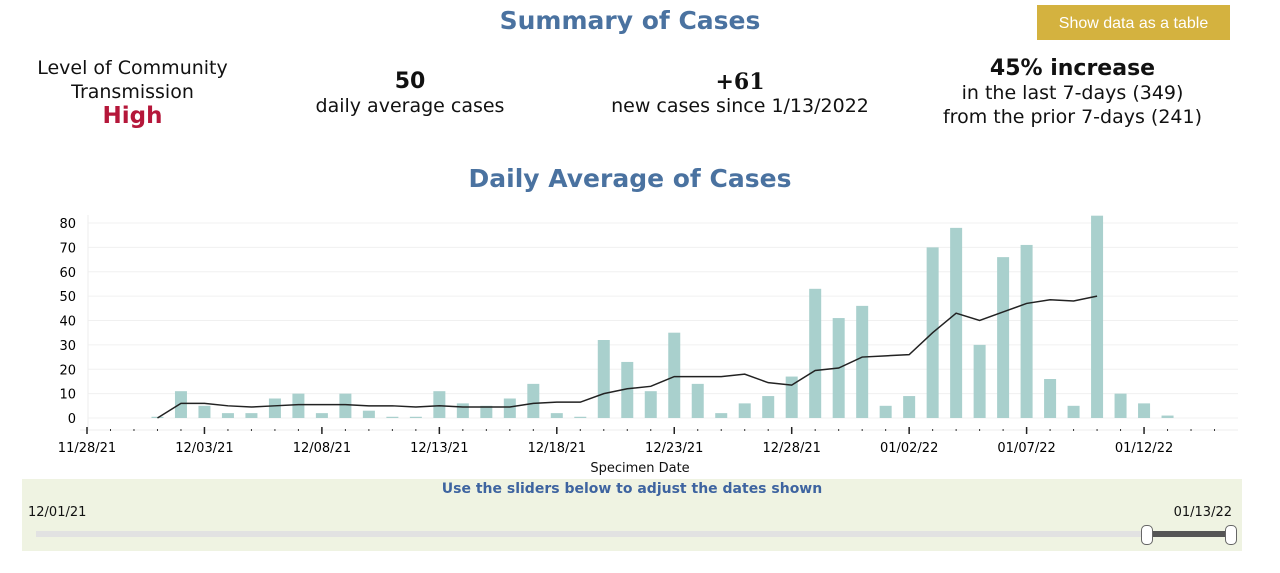 The height and width of the screenshot is (573, 1280). I want to click on y-tick-label: 70, so click(67, 248).